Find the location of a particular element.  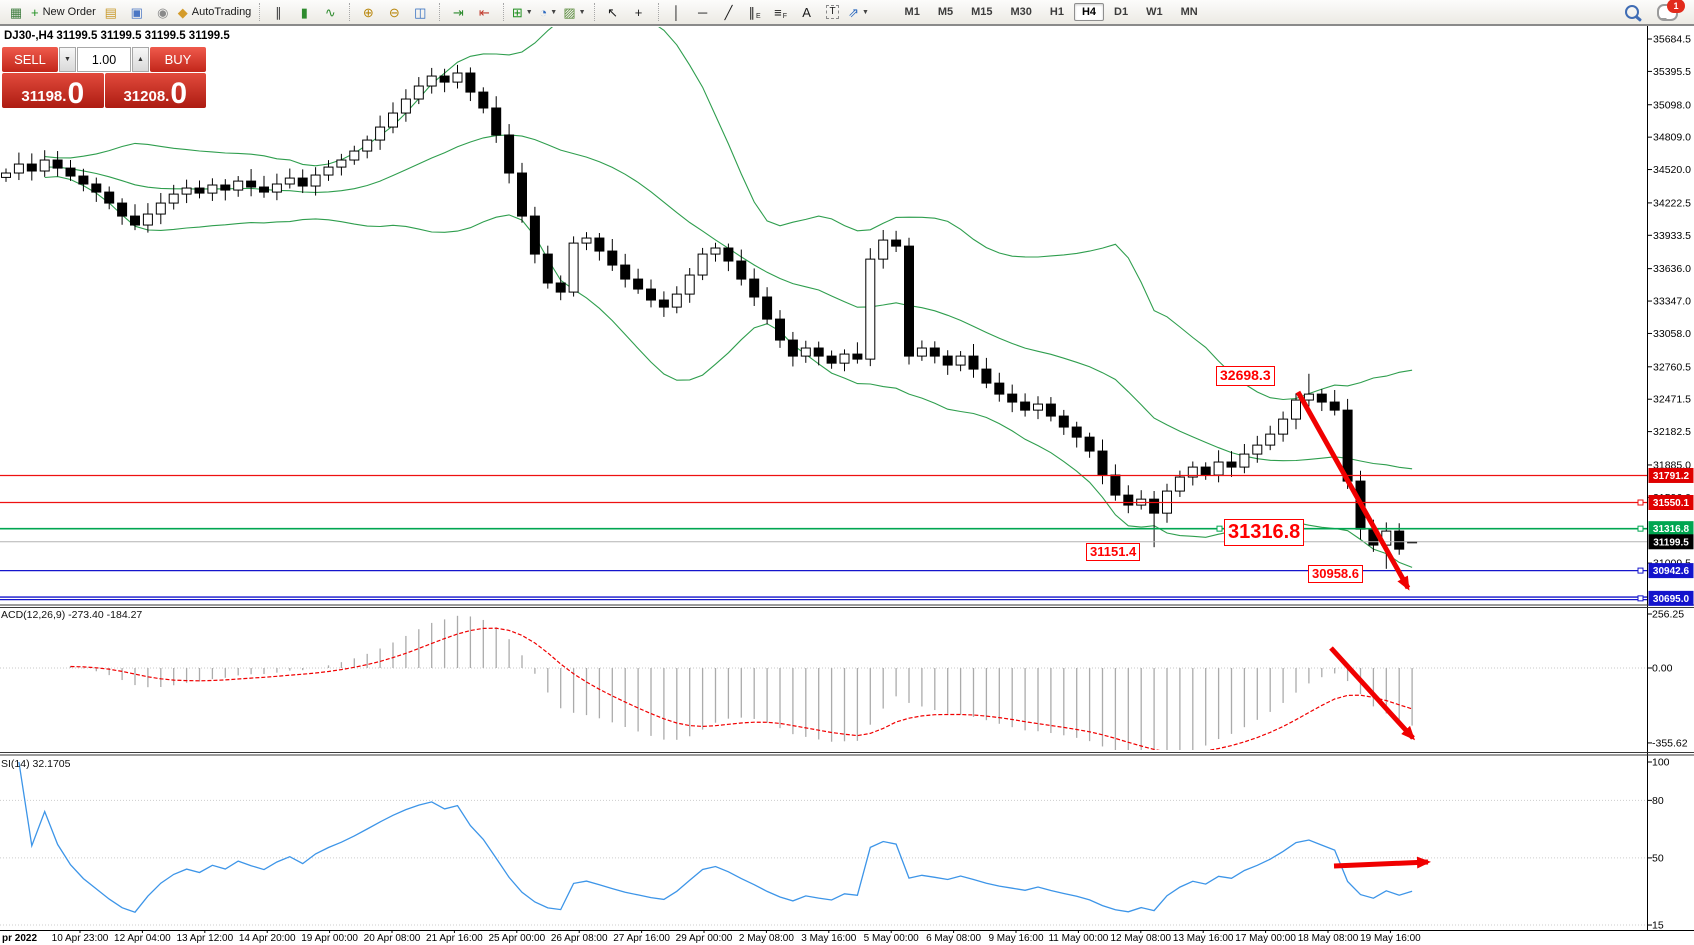

publish-chart-icon: ▣ is located at coordinates (136, 12).